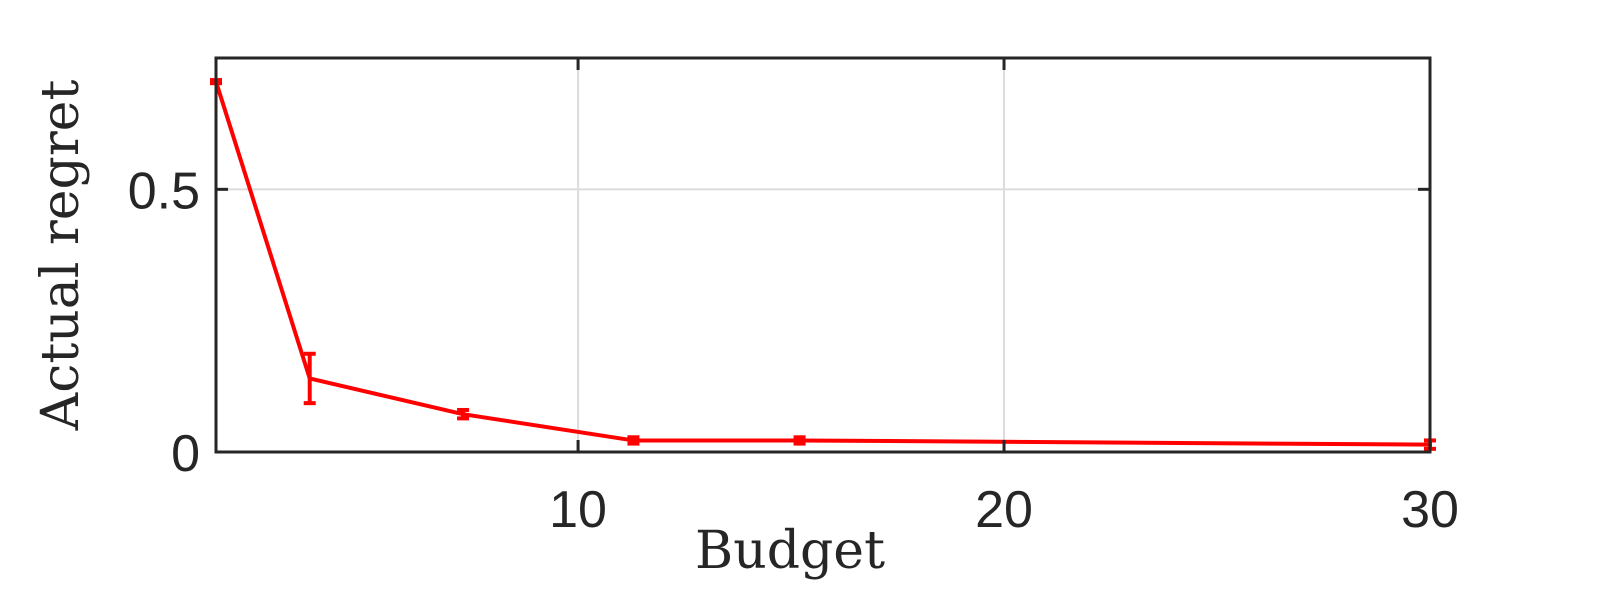 The image size is (1606, 605). I want to click on x-tick-label: 10, so click(578, 510).